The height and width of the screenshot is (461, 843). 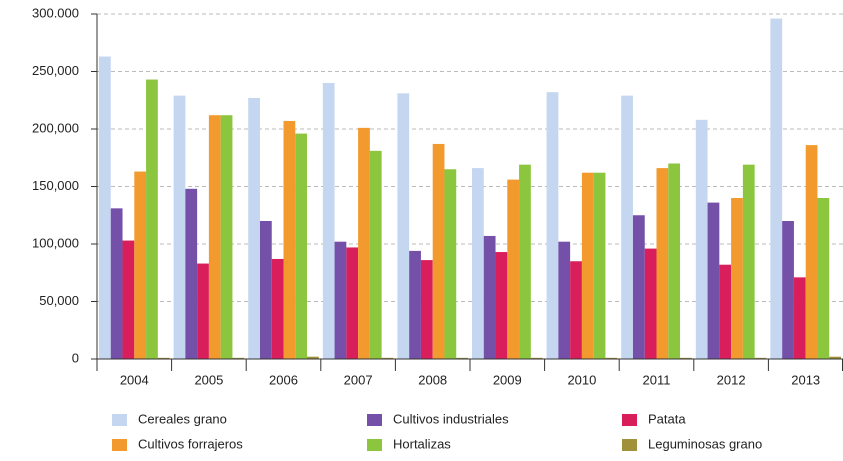 I want to click on x-tick-label: 2006, so click(x=283, y=379).